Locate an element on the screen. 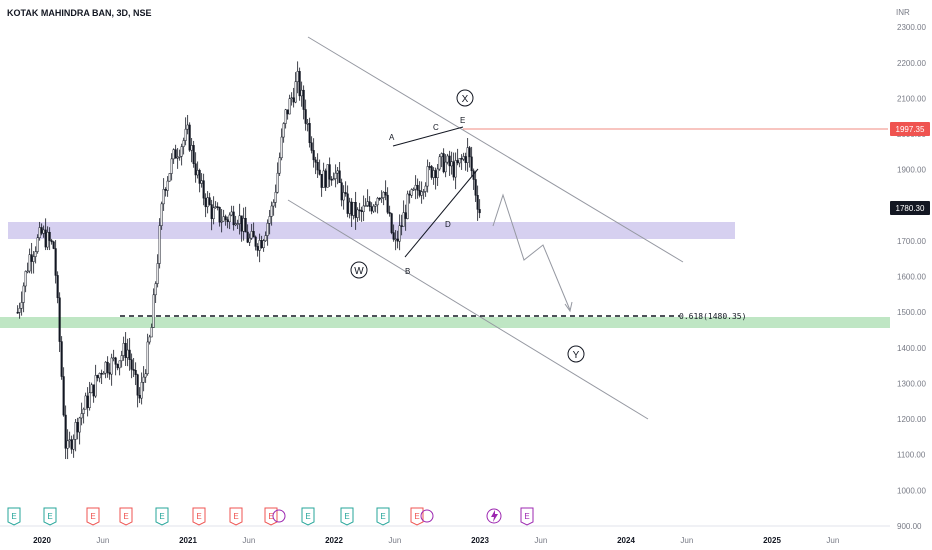 The width and height of the screenshot is (932, 550). y-tick-label: 1000.00 is located at coordinates (911, 490).